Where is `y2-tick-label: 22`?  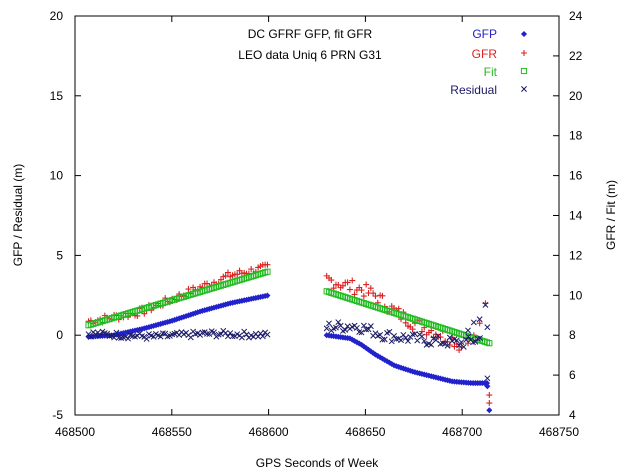
y2-tick-label: 22 is located at coordinates (576, 56).